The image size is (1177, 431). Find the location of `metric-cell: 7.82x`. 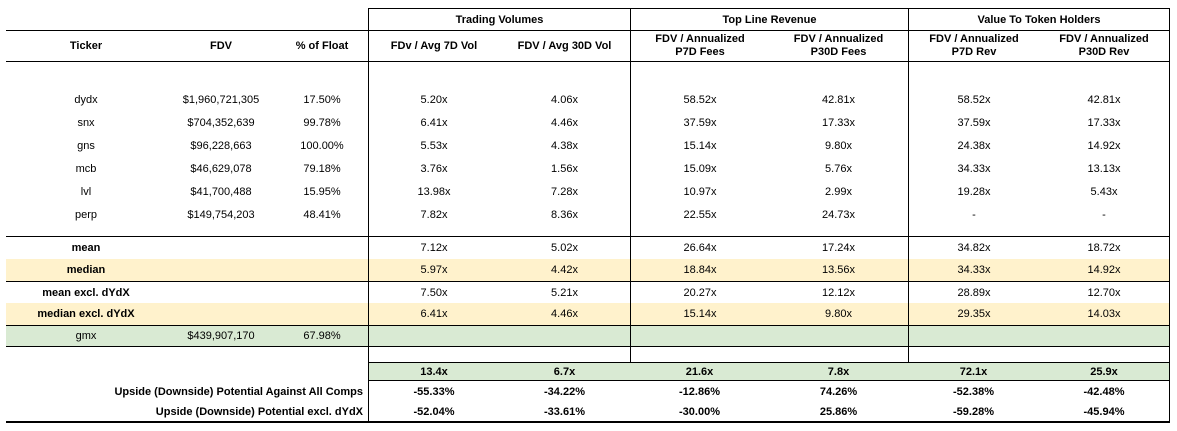

metric-cell: 7.82x is located at coordinates (433, 214).